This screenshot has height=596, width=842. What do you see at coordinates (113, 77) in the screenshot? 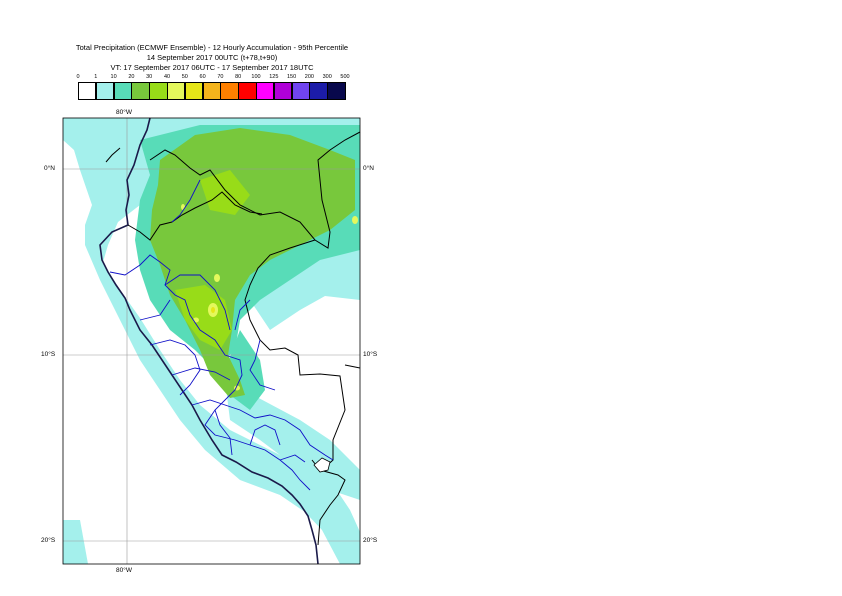
I see `legend-label: 10` at bounding box center [113, 77].